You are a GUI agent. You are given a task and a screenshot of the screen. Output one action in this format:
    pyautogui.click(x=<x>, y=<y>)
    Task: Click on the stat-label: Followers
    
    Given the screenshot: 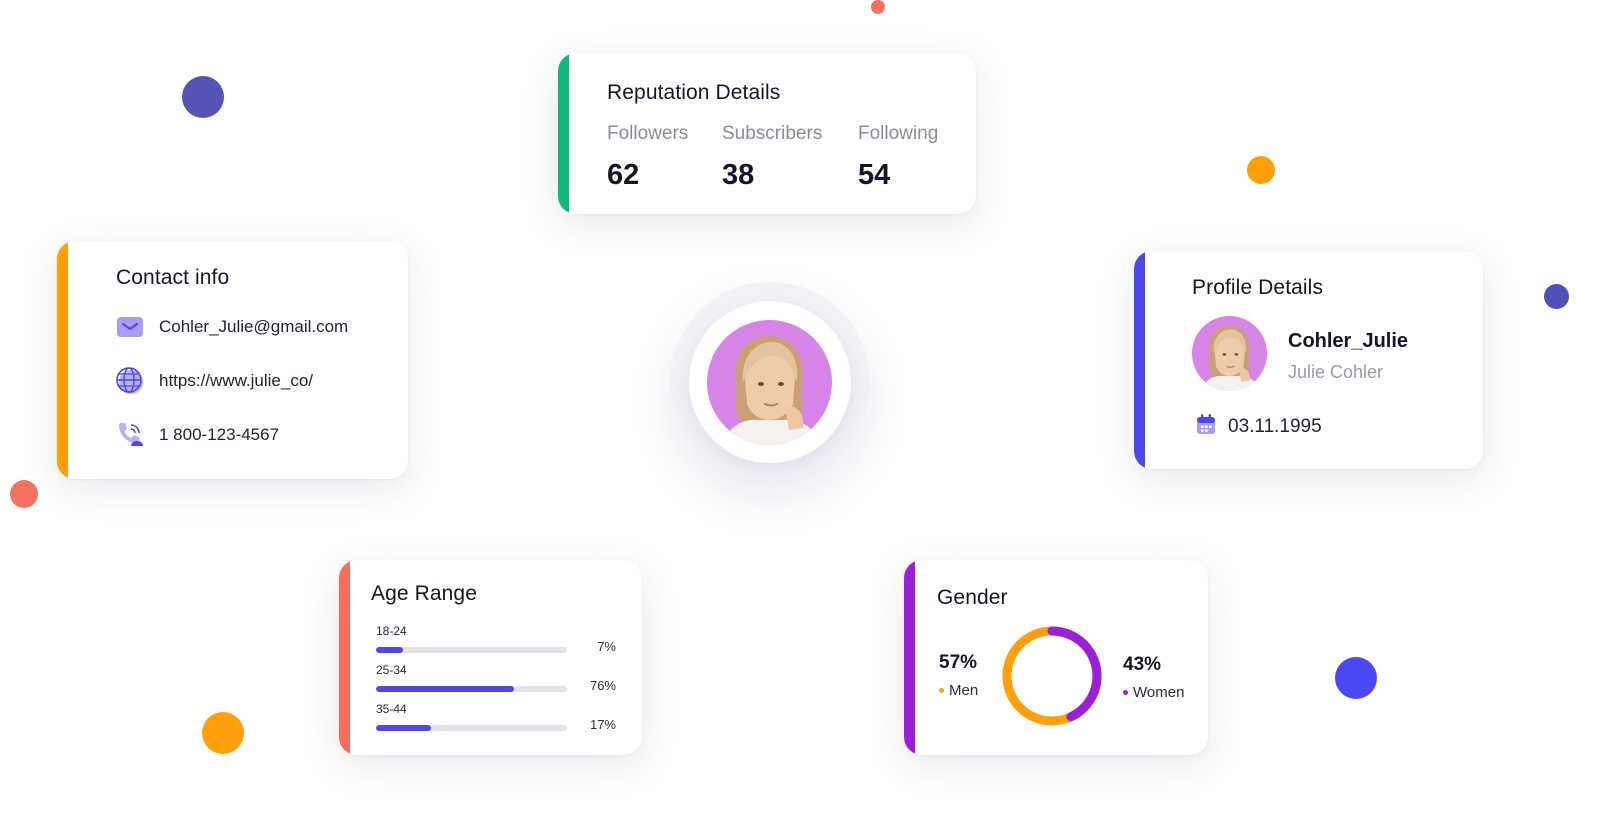 What is the action you would take?
    pyautogui.click(x=648, y=133)
    